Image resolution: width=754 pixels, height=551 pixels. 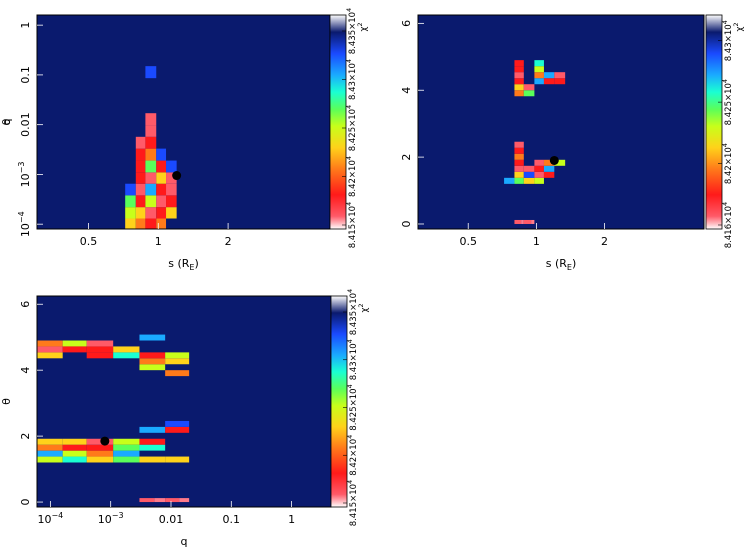 I want to click on y-tick-label: 0.01, so click(x=25, y=124).